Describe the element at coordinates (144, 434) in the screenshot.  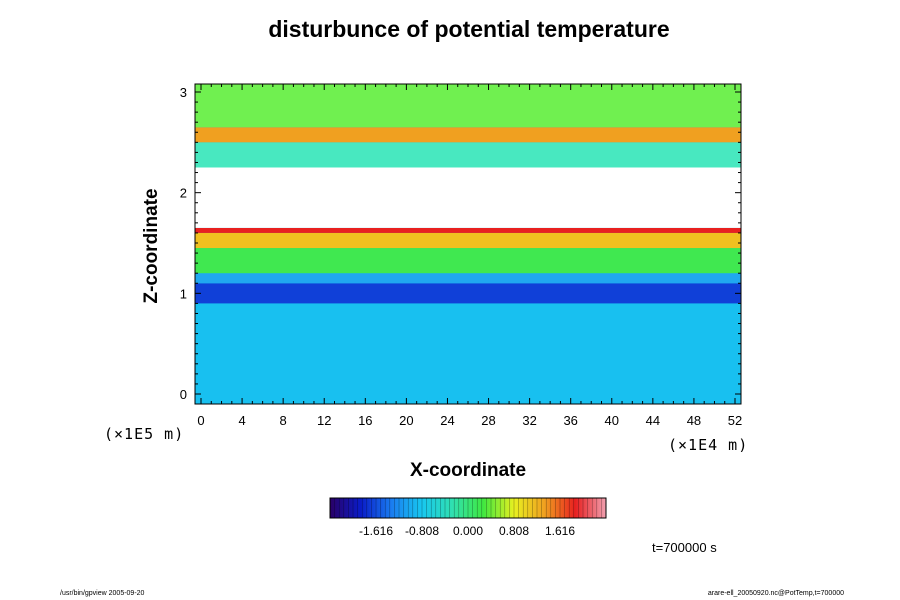
I see `y-unit-label: (×1E5 m)` at that location.